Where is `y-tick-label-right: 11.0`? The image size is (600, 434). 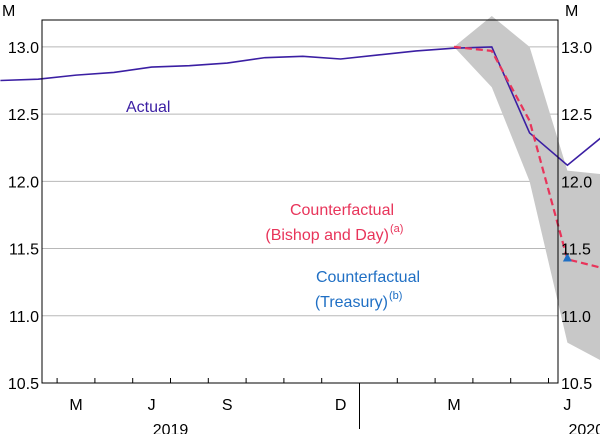
y-tick-label-right: 11.0 is located at coordinates (576, 317).